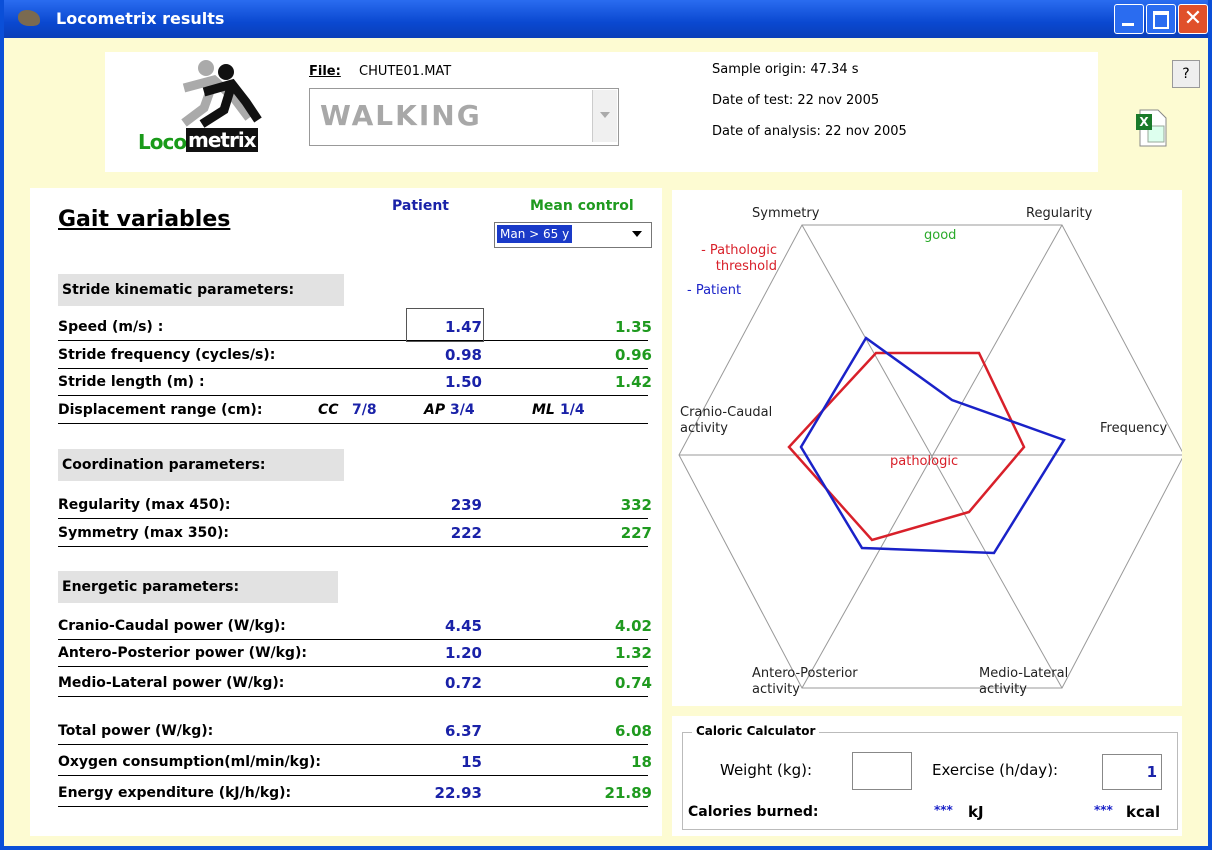 The width and height of the screenshot is (1212, 850). I want to click on excel-icon: X, so click(1152, 128).